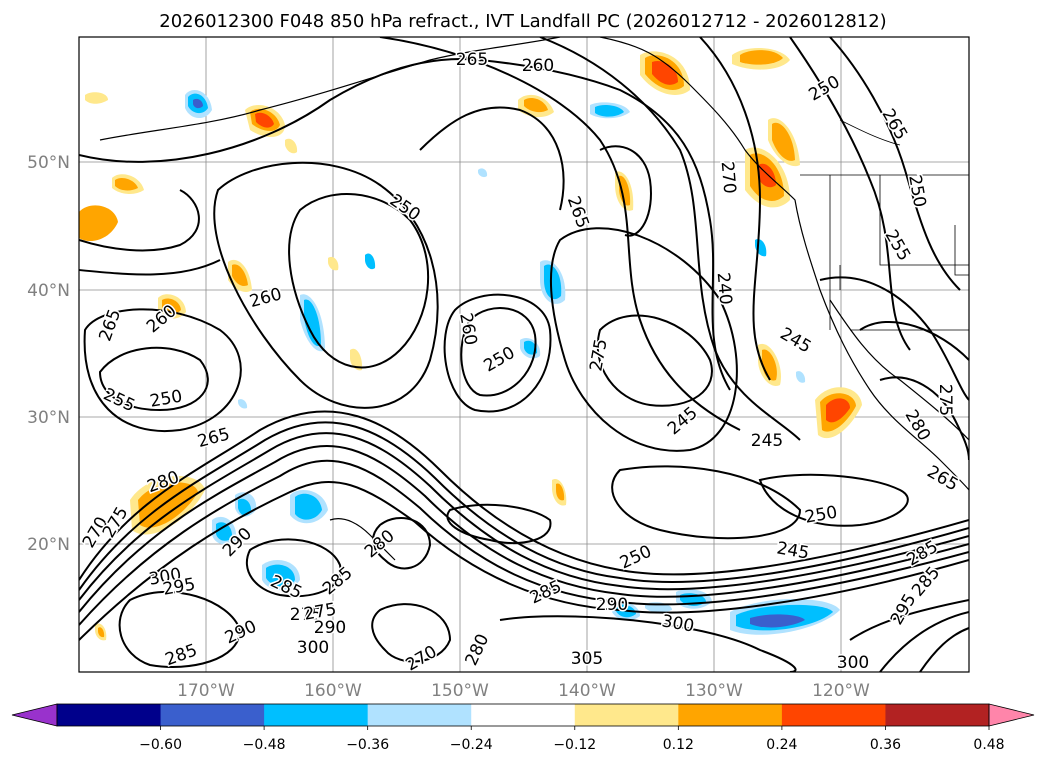 This screenshot has height=765, width=1047. What do you see at coordinates (728, 178) in the screenshot?
I see `contour-label: 270` at bounding box center [728, 178].